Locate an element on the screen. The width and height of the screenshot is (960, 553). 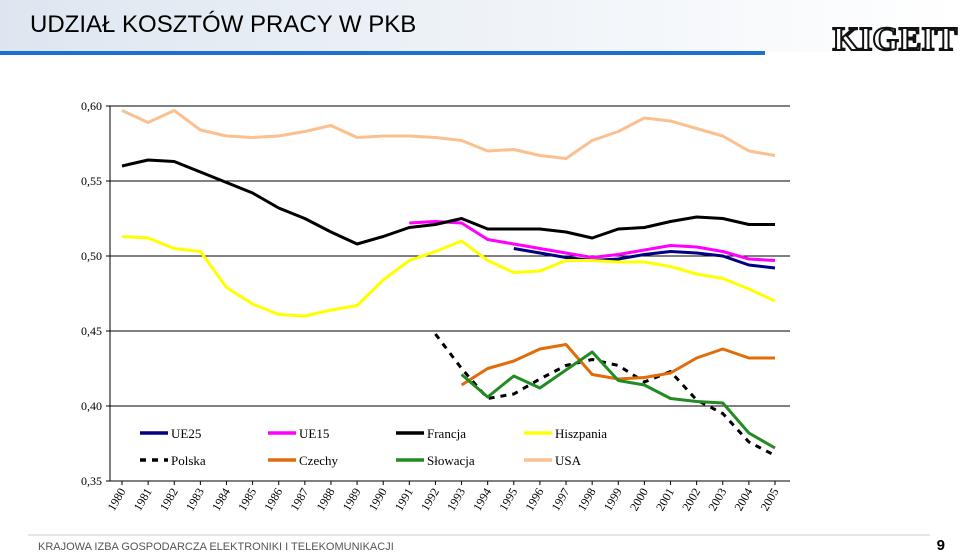
legend-label: Czechy is located at coordinates (318, 460).